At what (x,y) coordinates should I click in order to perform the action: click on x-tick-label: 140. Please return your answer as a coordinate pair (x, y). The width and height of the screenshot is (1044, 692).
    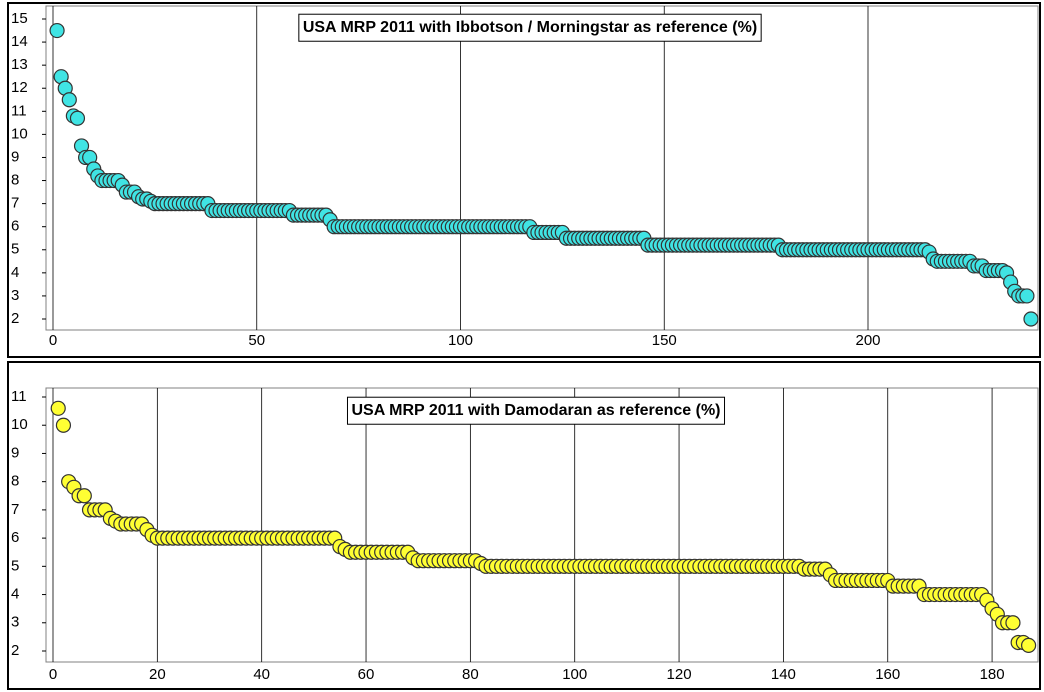
    Looking at the image, I should click on (783, 674).